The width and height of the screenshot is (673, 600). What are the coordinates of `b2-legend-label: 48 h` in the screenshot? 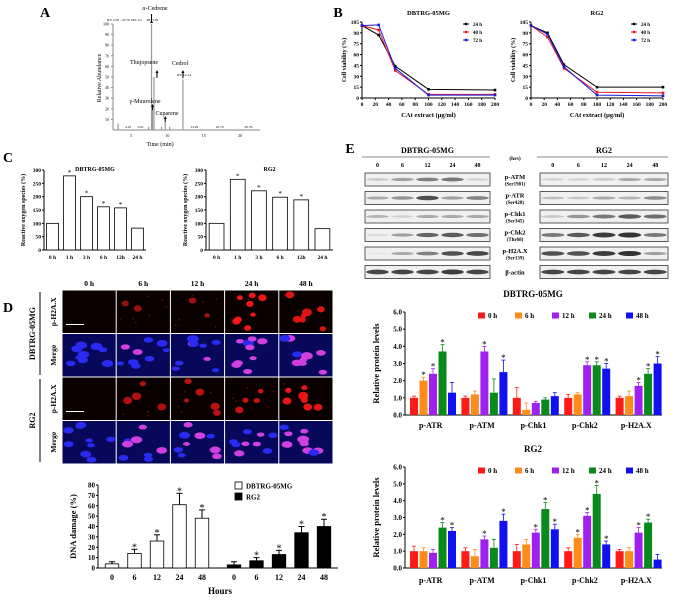 It's located at (645, 33).